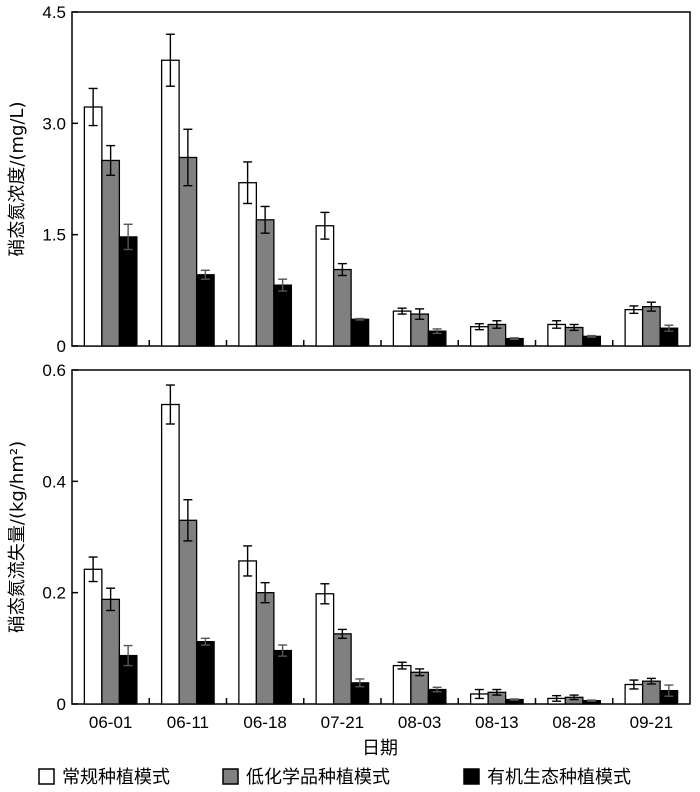  I want to click on loss-x-tick-label: 06-11, so click(188, 722).